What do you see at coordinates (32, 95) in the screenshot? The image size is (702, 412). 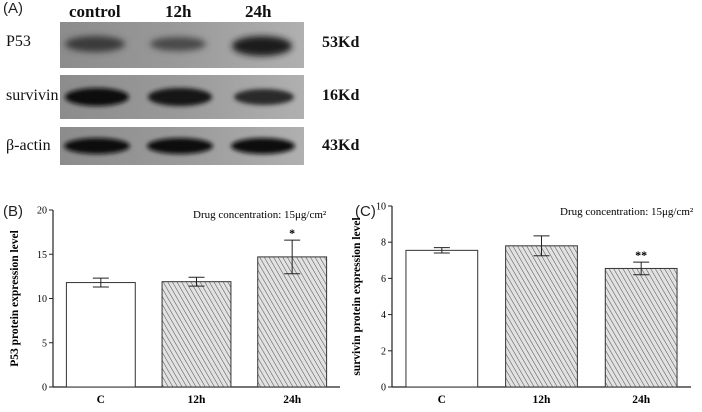 I see `blot-row-label-survivin: survivin` at bounding box center [32, 95].